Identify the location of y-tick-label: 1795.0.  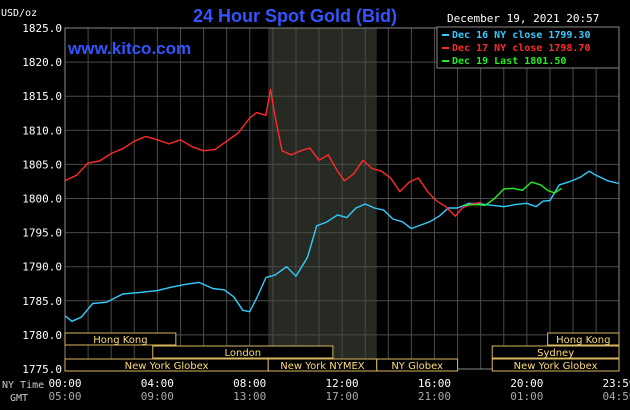
(42, 233).